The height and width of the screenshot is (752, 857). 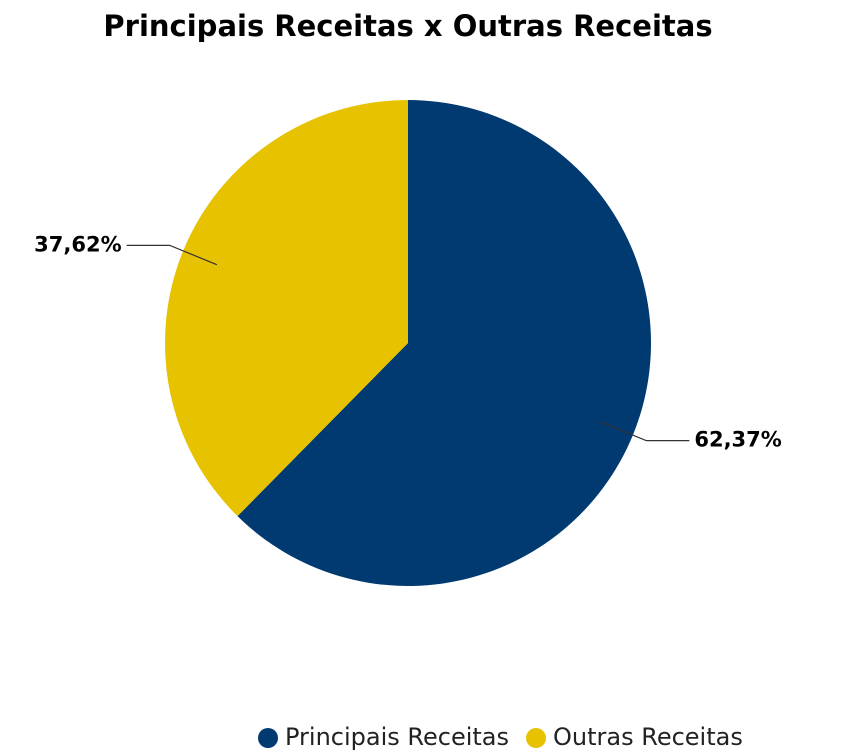 I want to click on value-label: 62,37%, so click(x=737, y=440).